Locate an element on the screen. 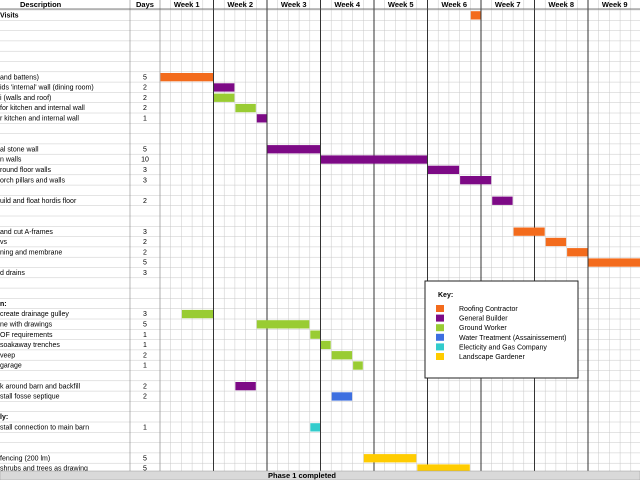 The height and width of the screenshot is (480, 640). task-label: d drains is located at coordinates (12, 273).